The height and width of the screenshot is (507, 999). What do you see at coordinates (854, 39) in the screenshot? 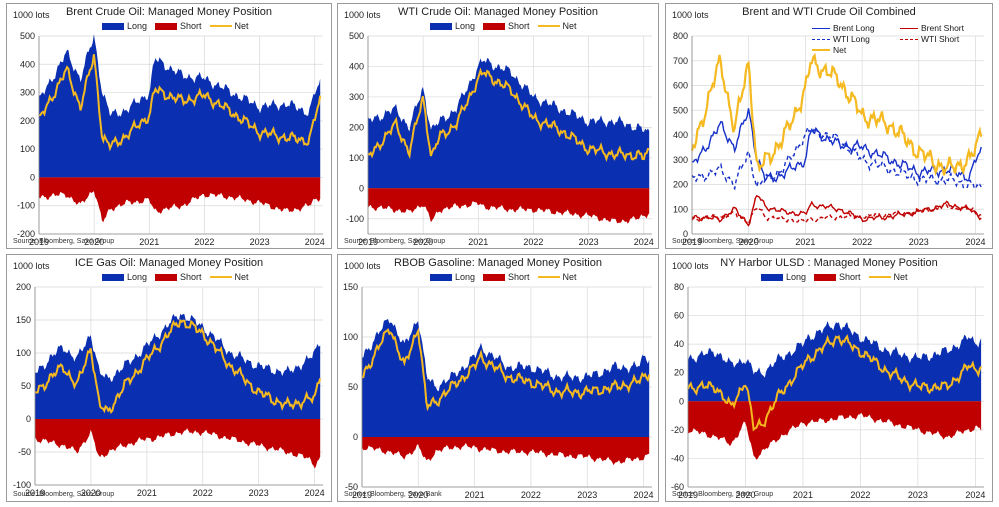
I see `legend-wti-long: WTI Long` at bounding box center [854, 39].